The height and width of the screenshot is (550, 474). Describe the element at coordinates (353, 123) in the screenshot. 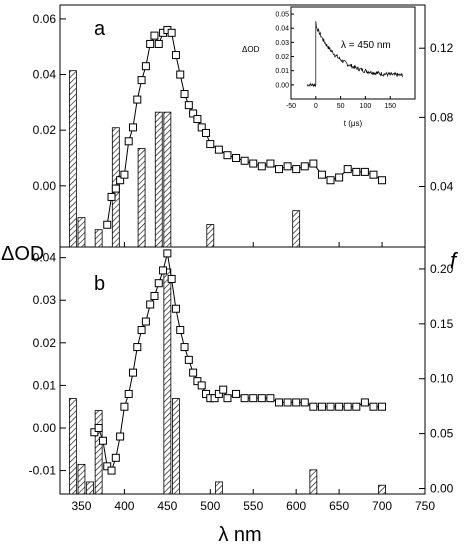

I see `inset-x-label: t (μs)` at that location.